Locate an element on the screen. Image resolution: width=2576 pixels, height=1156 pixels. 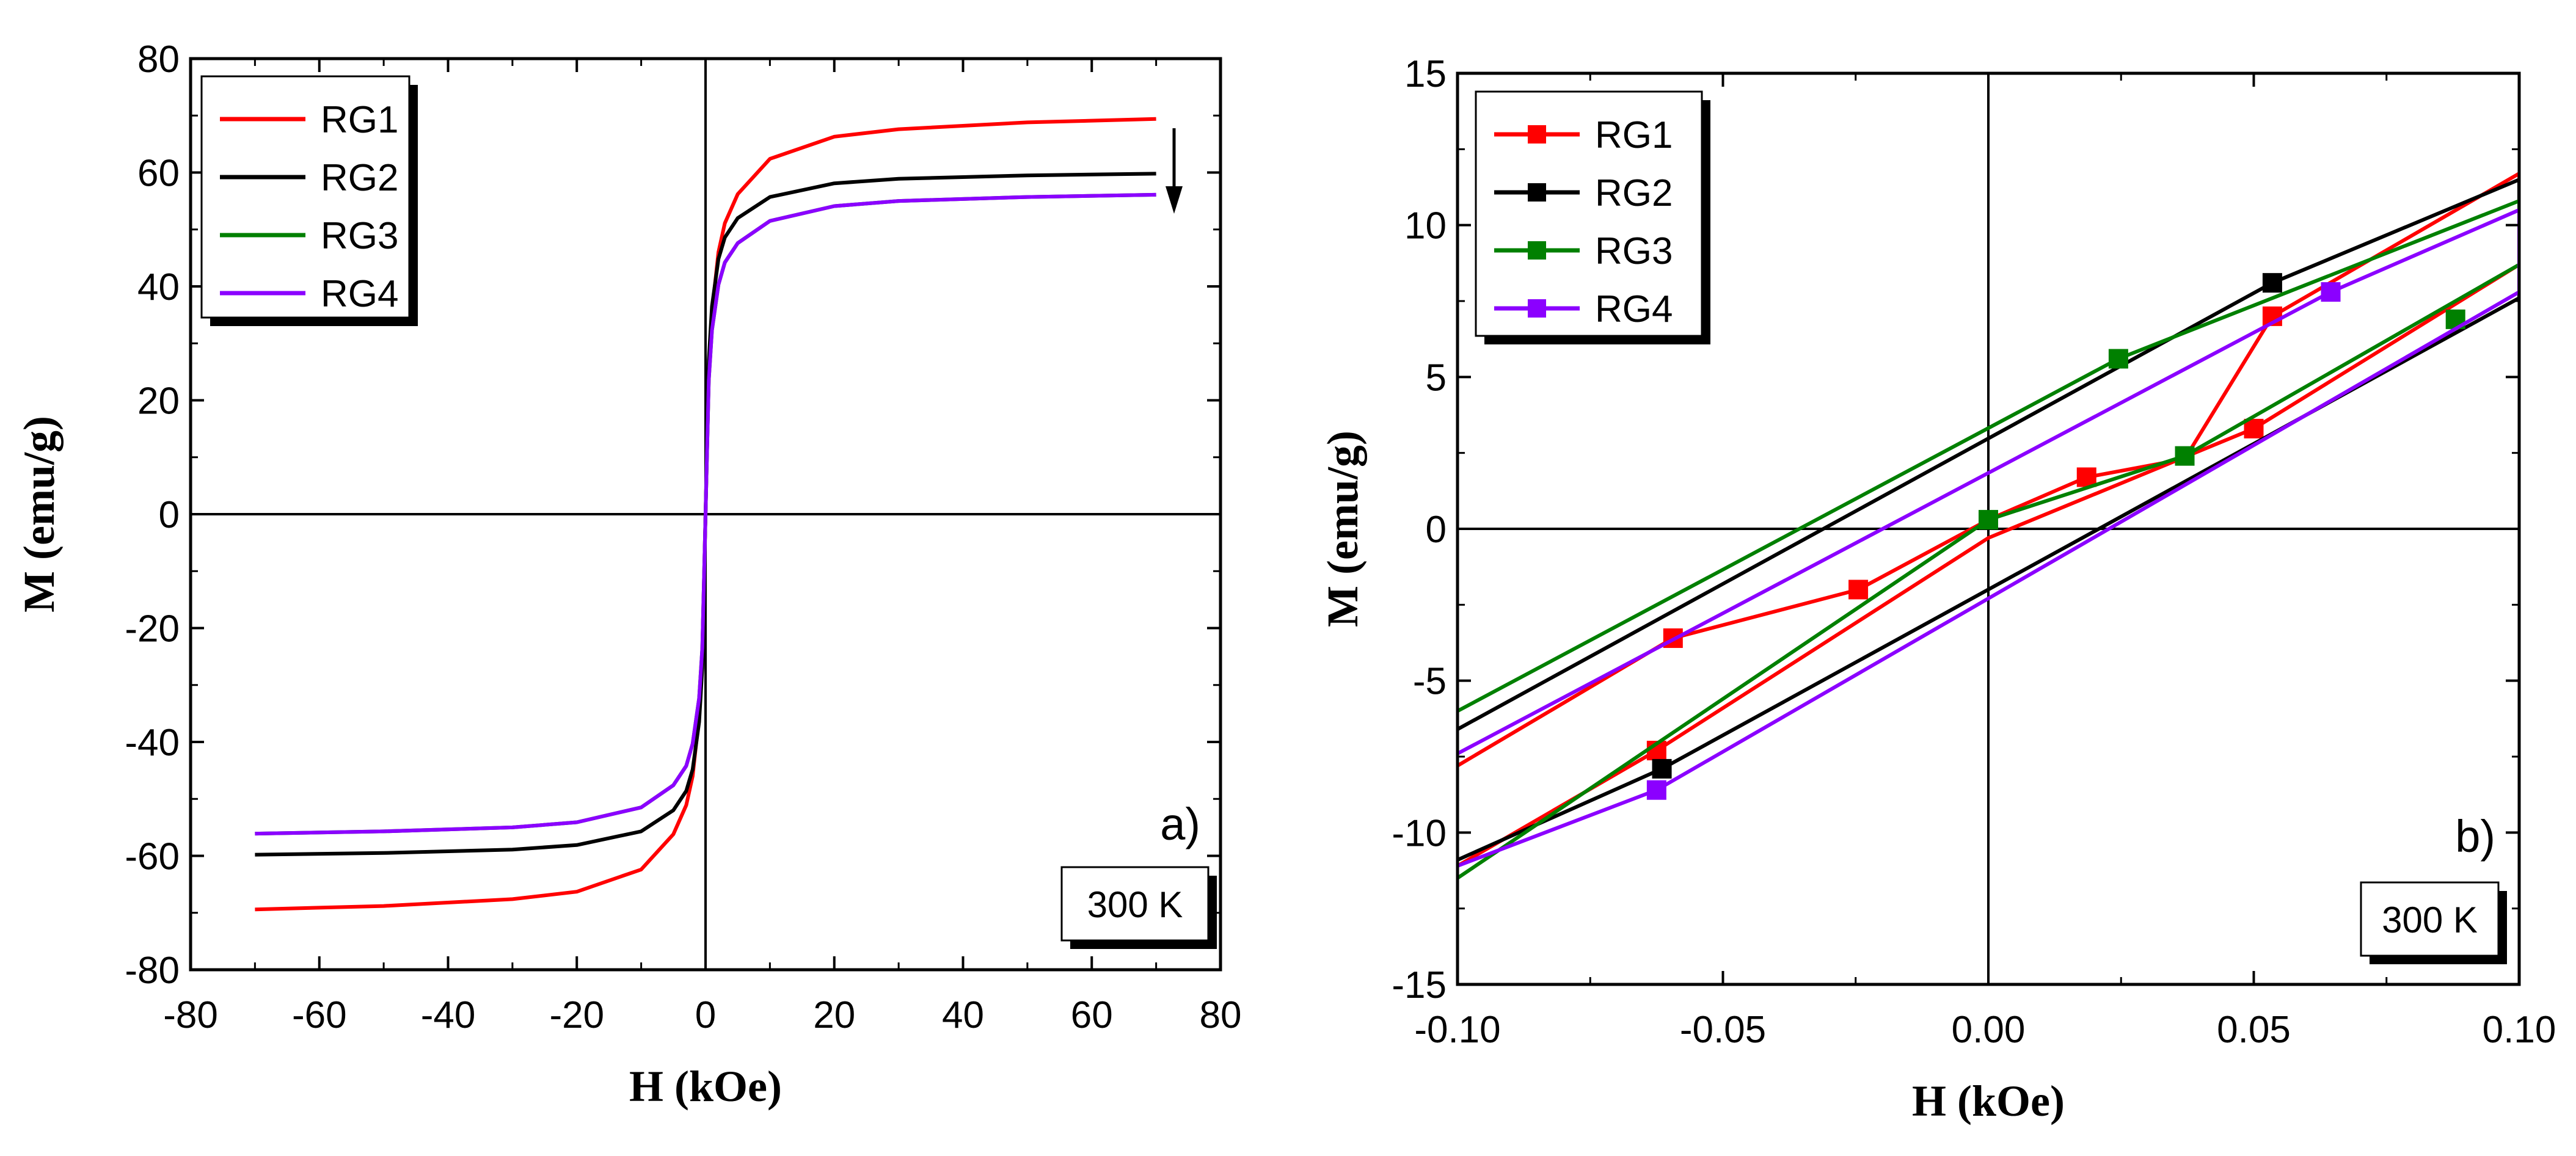
y-tick-label: -15 is located at coordinates (1419, 985).